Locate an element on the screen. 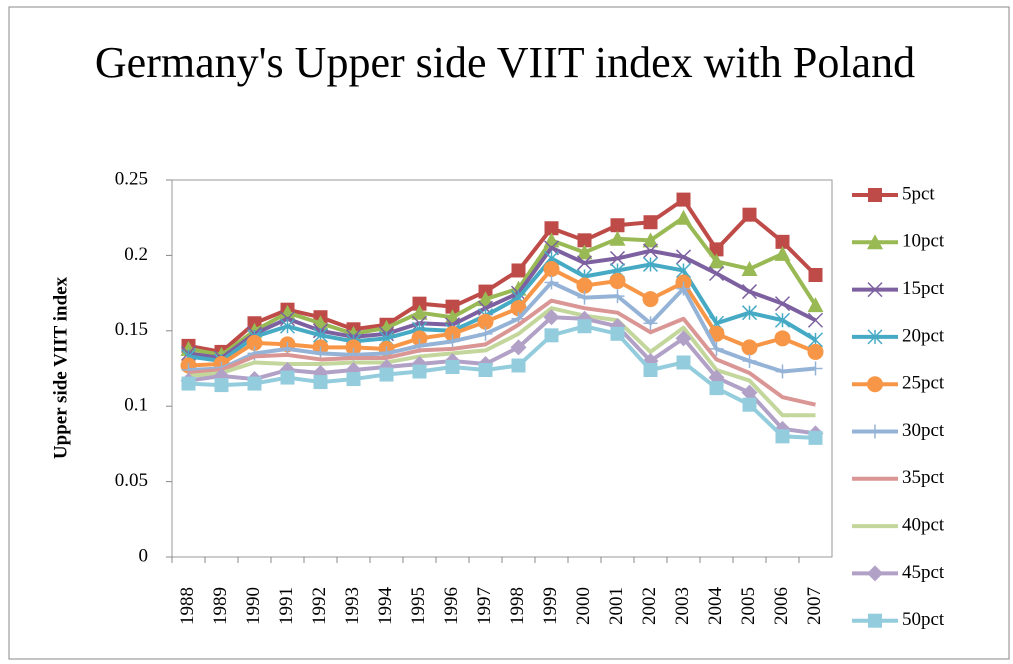 The image size is (1013, 664). x-tick-label: 2000 is located at coordinates (583, 606).